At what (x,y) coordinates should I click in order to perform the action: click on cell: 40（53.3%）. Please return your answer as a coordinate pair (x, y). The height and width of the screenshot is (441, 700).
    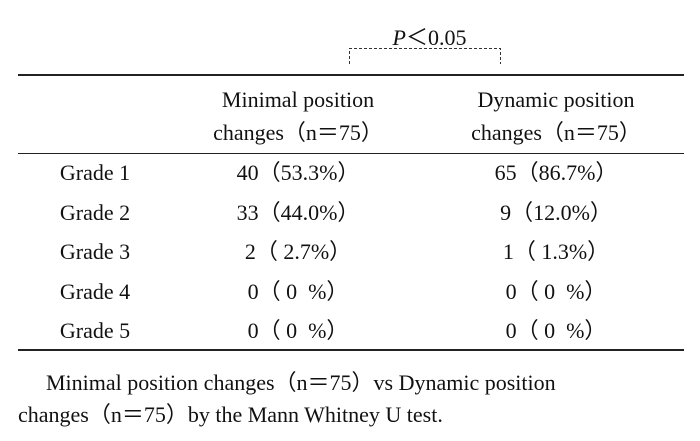
    Looking at the image, I should click on (298, 172).